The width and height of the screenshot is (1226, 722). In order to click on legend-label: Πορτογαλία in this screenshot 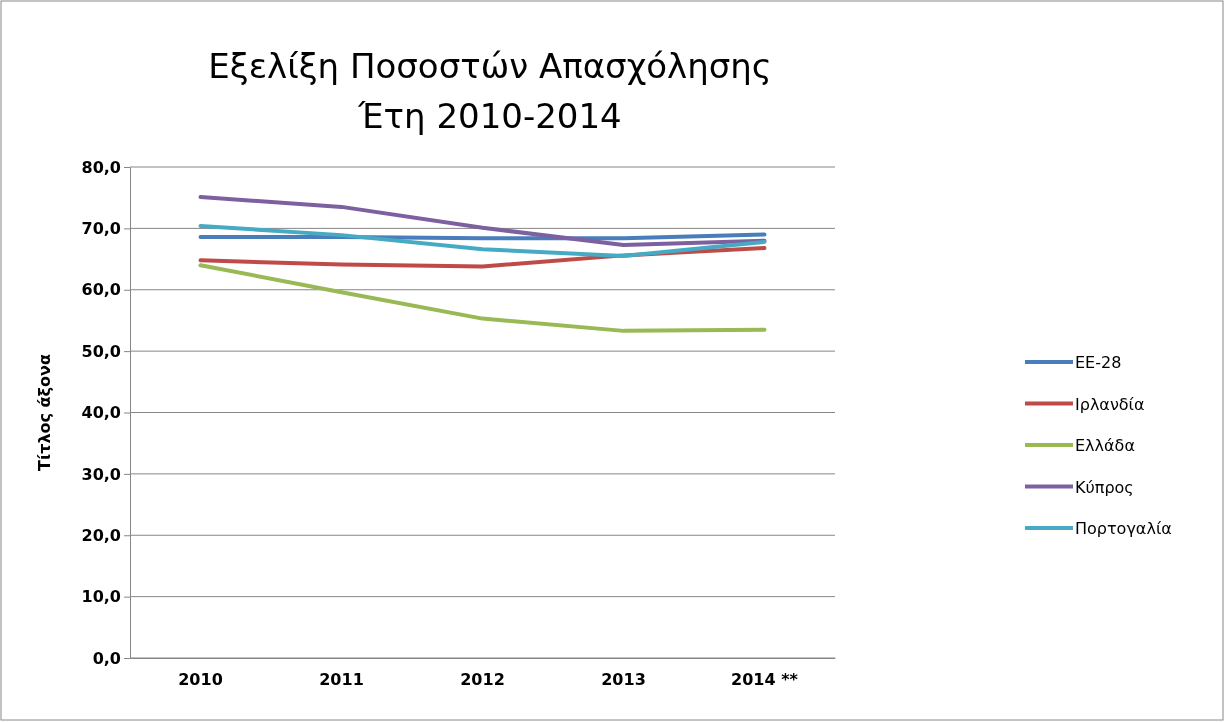, I will do `click(1123, 528)`.